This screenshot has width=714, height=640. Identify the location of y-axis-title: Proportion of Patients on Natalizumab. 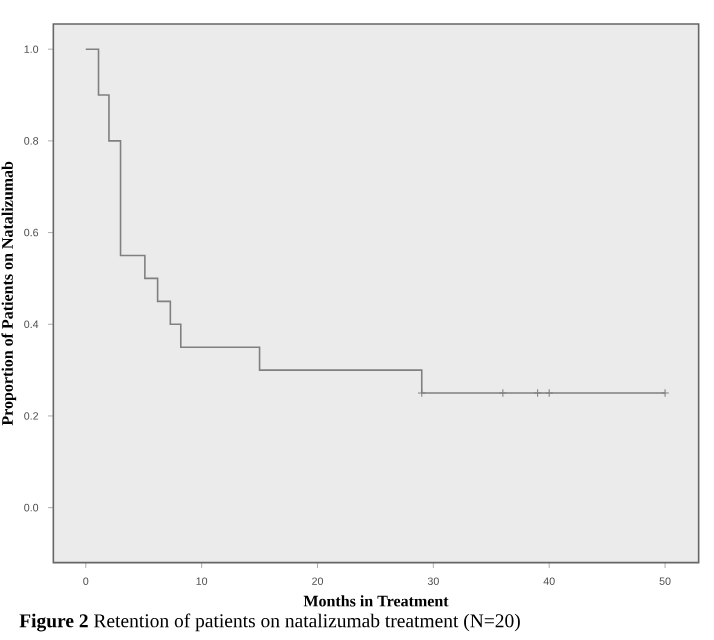
(9, 293).